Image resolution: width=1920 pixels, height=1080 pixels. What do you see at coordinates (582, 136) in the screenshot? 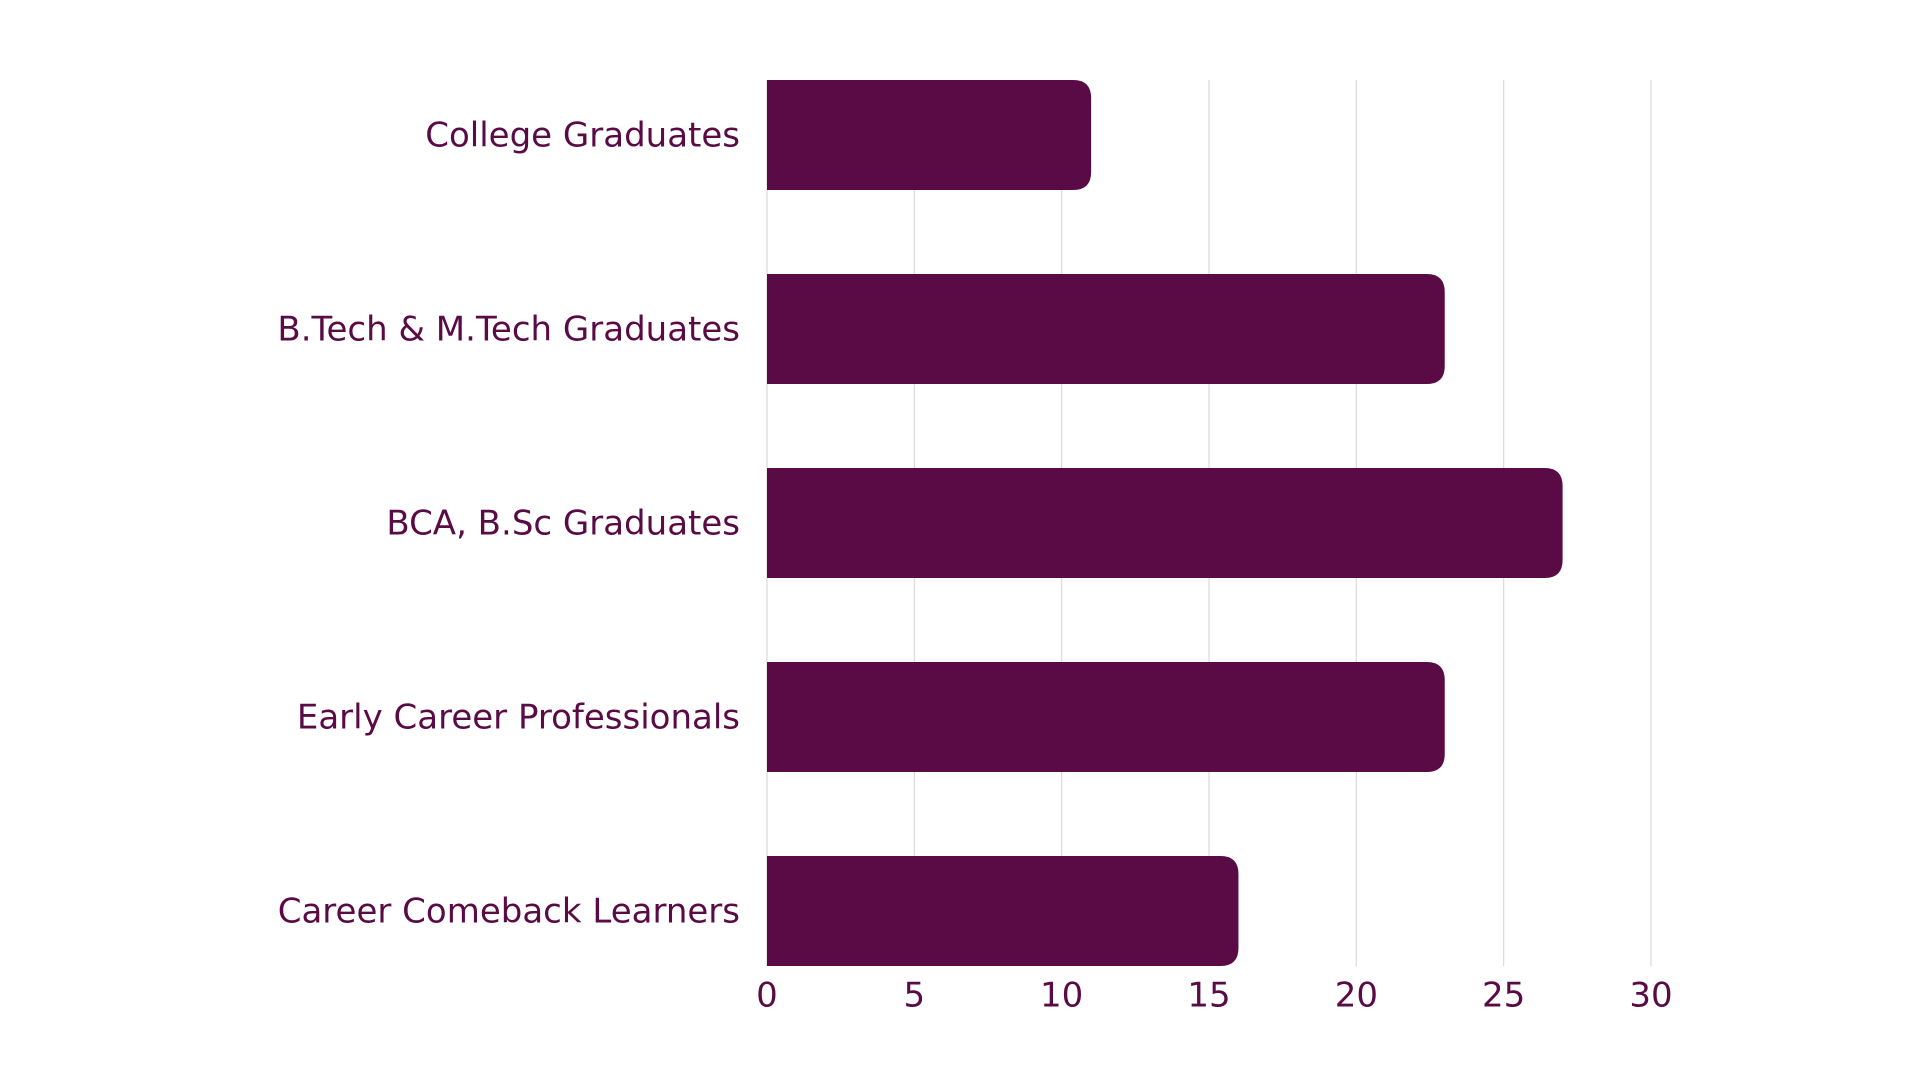
I see `category-label: College Graduates` at bounding box center [582, 136].